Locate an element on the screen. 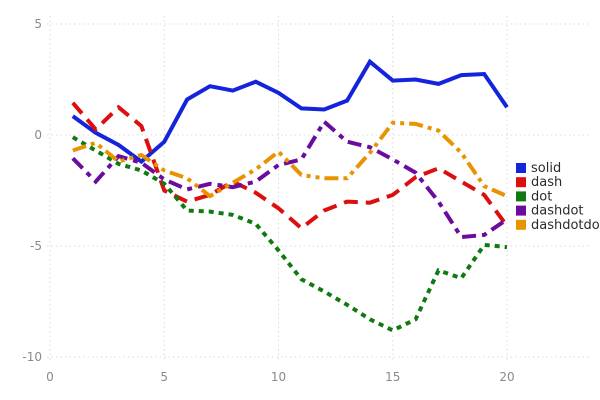 This screenshot has height=400, width=600. legend-item-dashdotdot: dashdotdot is located at coordinates (558, 225).